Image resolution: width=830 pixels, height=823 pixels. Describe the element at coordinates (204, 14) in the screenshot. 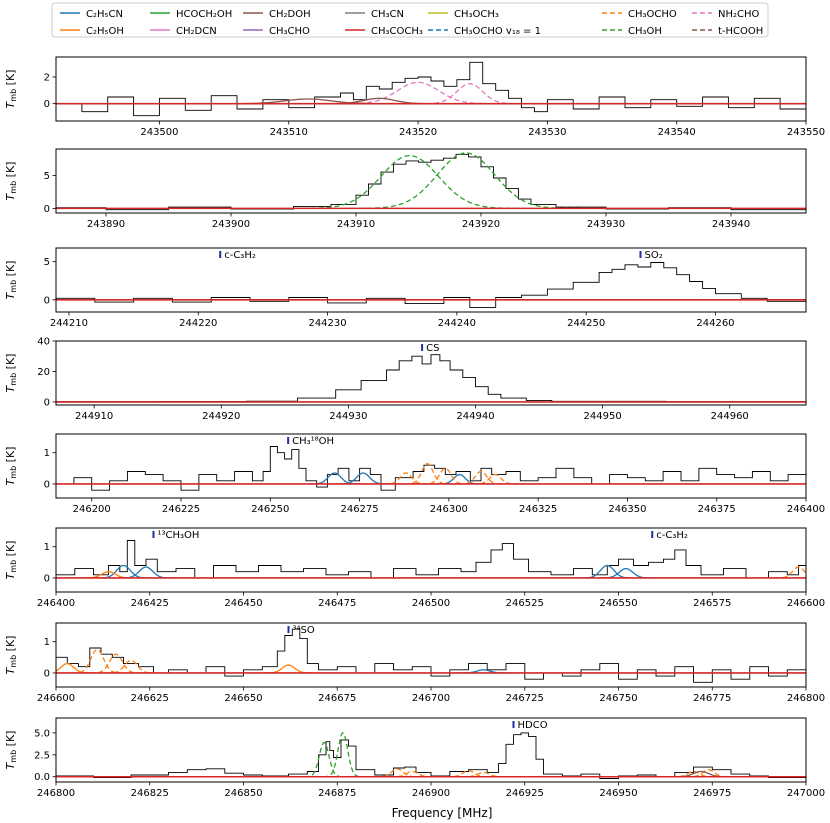

I see `legend-label: HCOCH₂OH` at that location.